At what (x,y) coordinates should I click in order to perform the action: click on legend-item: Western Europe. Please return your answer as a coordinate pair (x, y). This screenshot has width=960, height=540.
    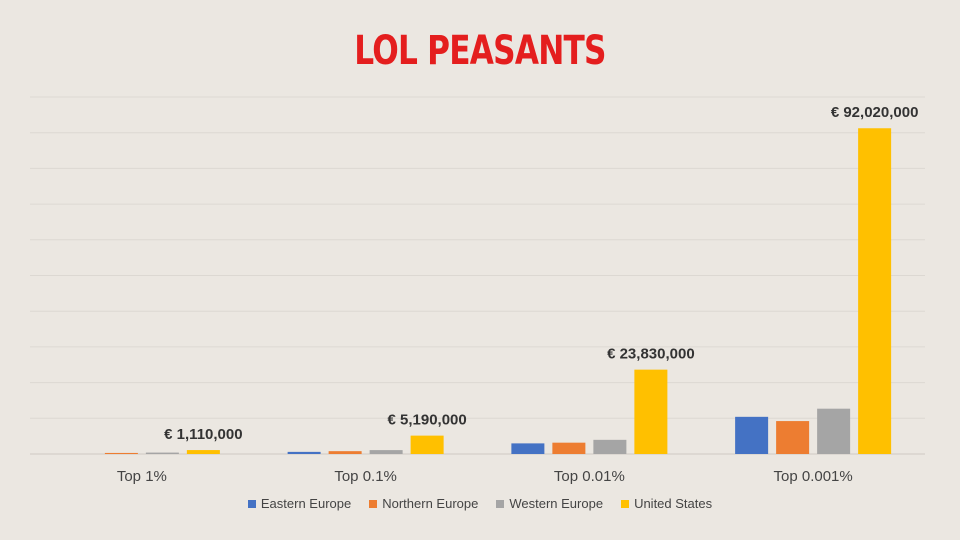
    Looking at the image, I should click on (549, 503).